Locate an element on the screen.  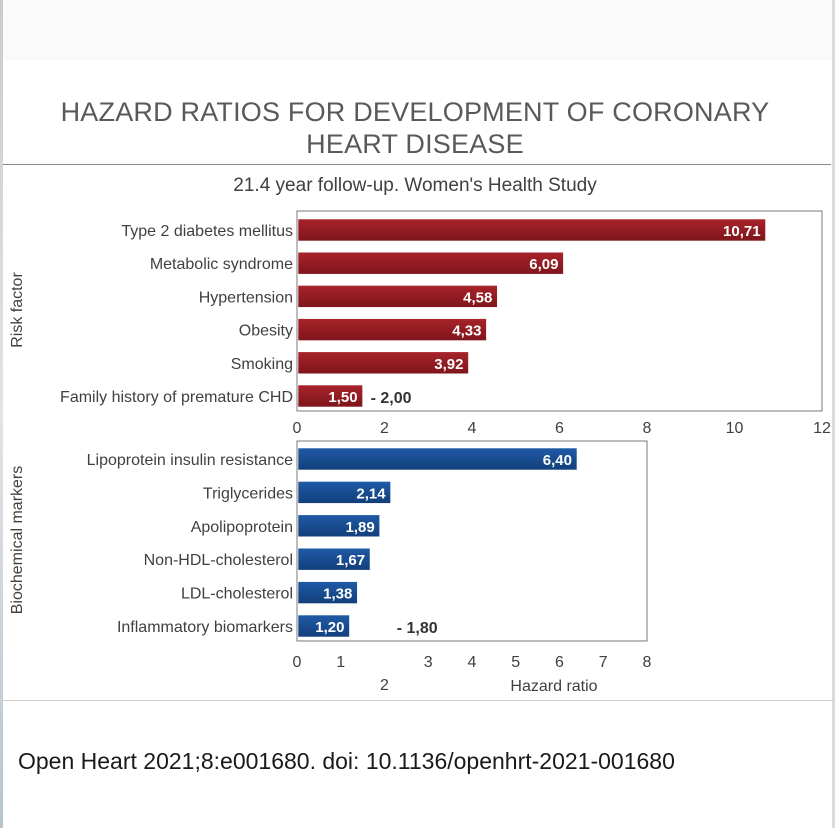
risk-x-tick-label: 6 is located at coordinates (559, 428).